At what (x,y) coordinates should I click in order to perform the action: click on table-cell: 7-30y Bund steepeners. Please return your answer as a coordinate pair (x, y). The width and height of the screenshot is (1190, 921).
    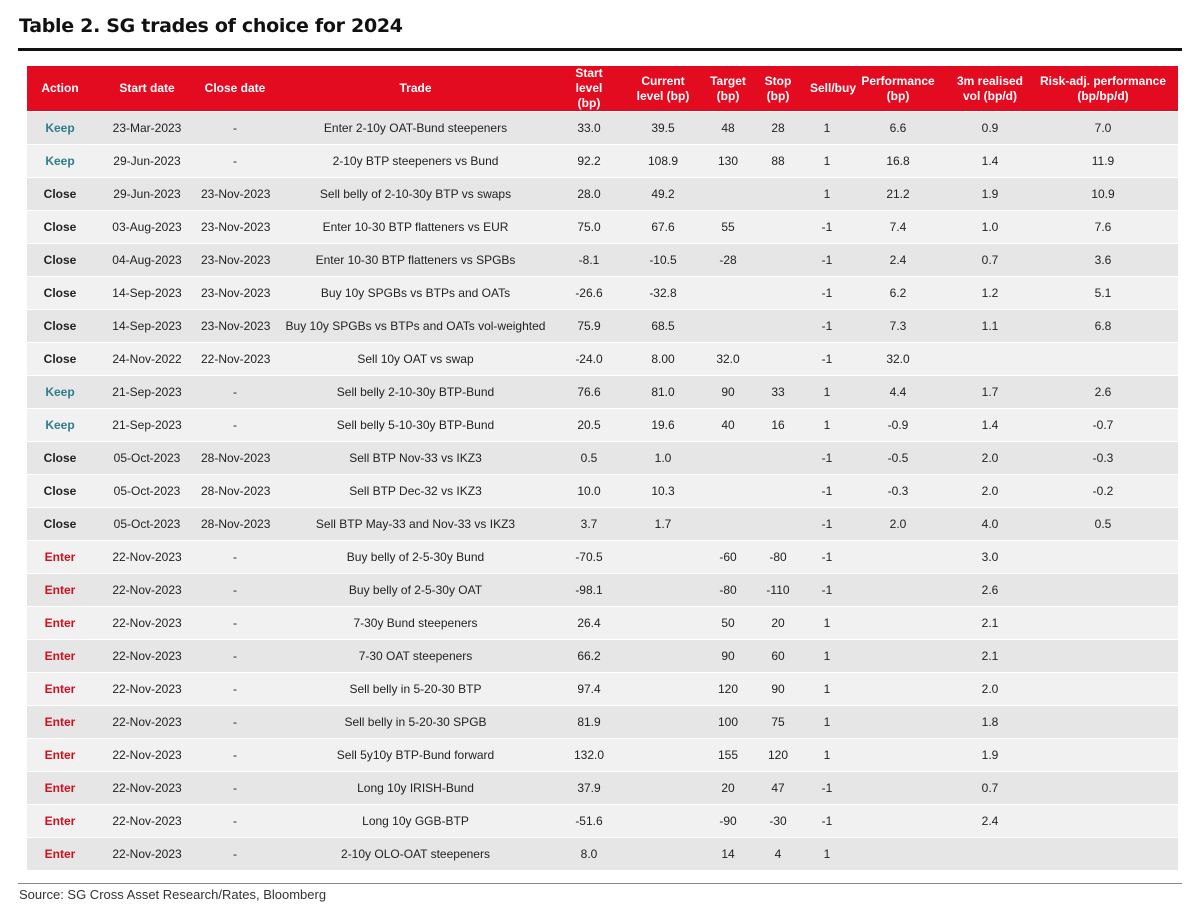
    Looking at the image, I should click on (415, 623).